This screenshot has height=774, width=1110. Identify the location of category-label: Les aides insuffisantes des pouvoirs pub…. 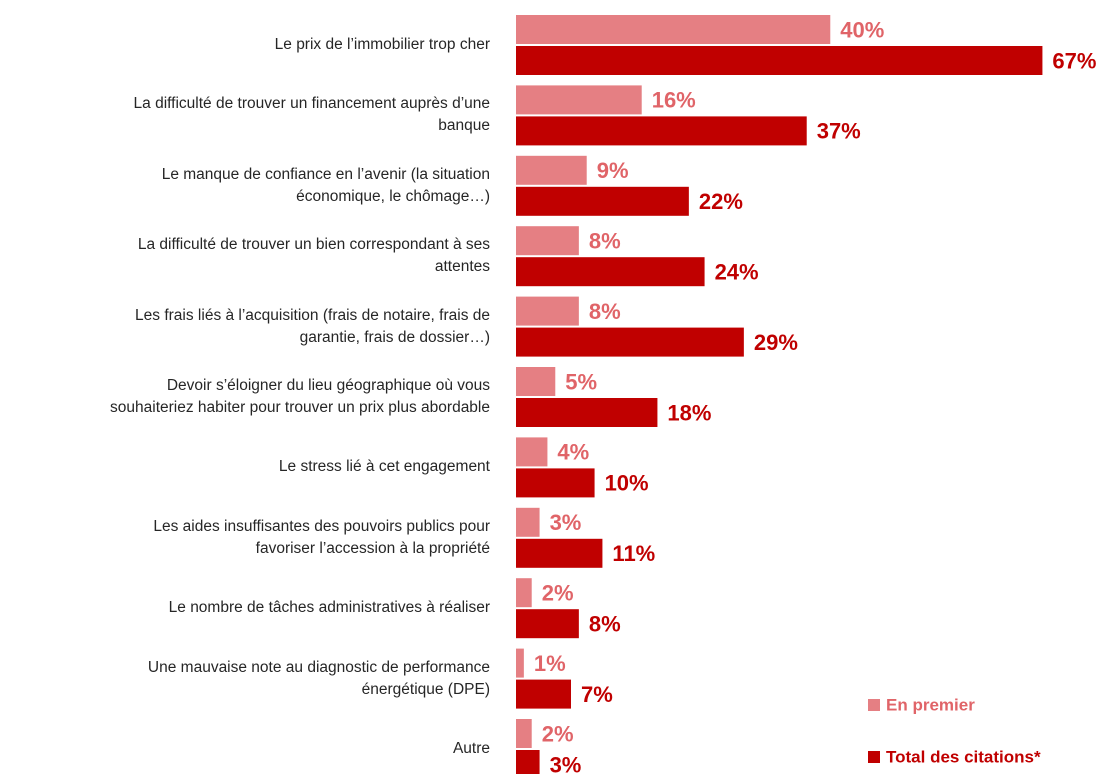
(321, 537).